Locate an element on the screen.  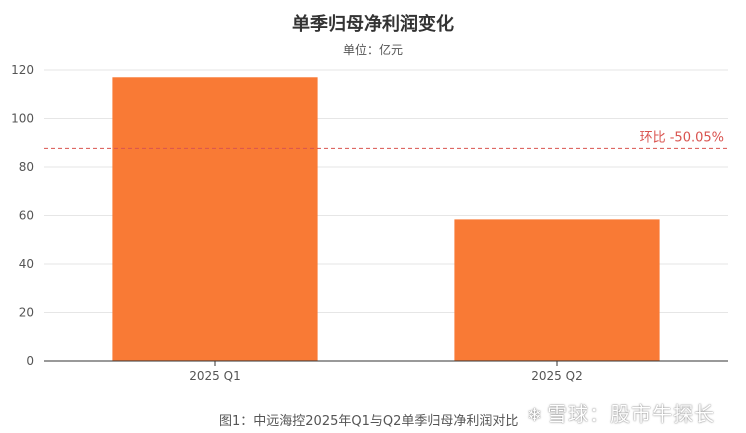
y-tick-label: 40 is located at coordinates (26, 264).